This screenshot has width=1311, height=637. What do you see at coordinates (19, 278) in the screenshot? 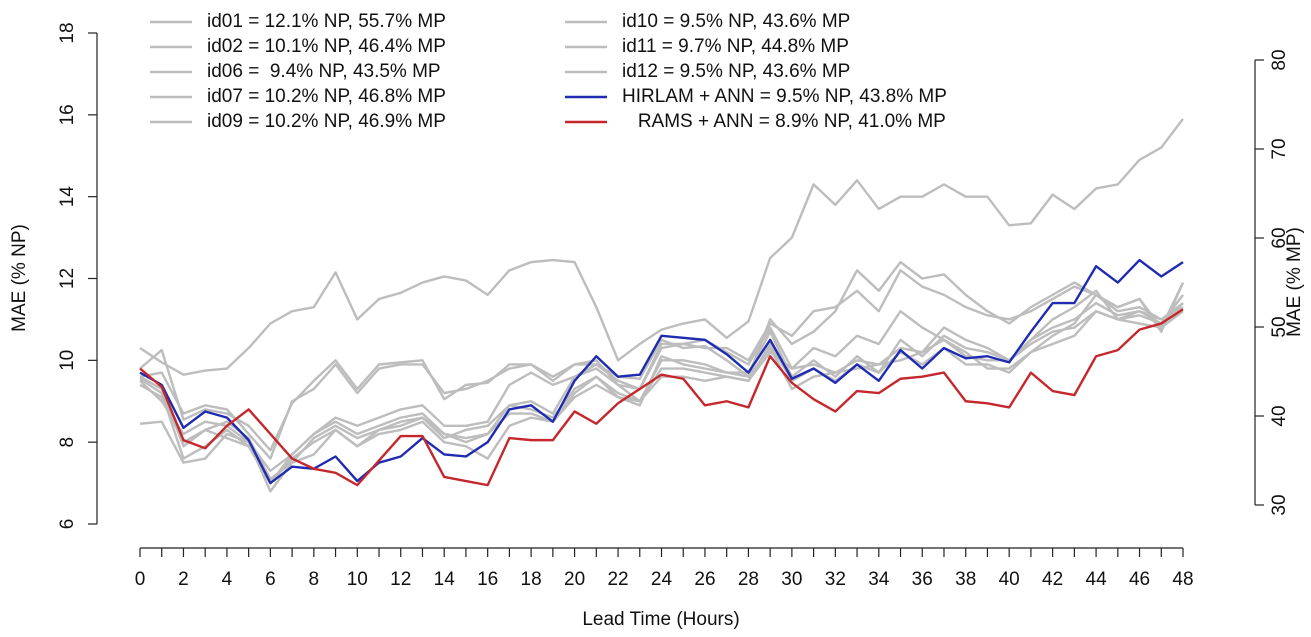
I see `y-axis-title: MAE (% NP)` at bounding box center [19, 278].